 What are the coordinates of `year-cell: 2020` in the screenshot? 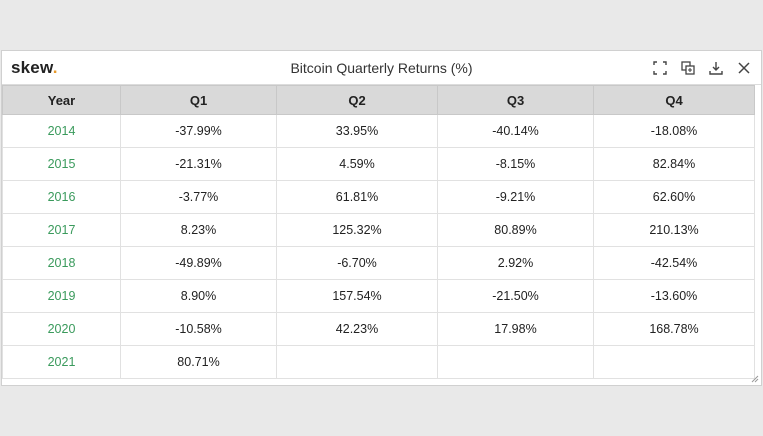 It's located at (61, 329).